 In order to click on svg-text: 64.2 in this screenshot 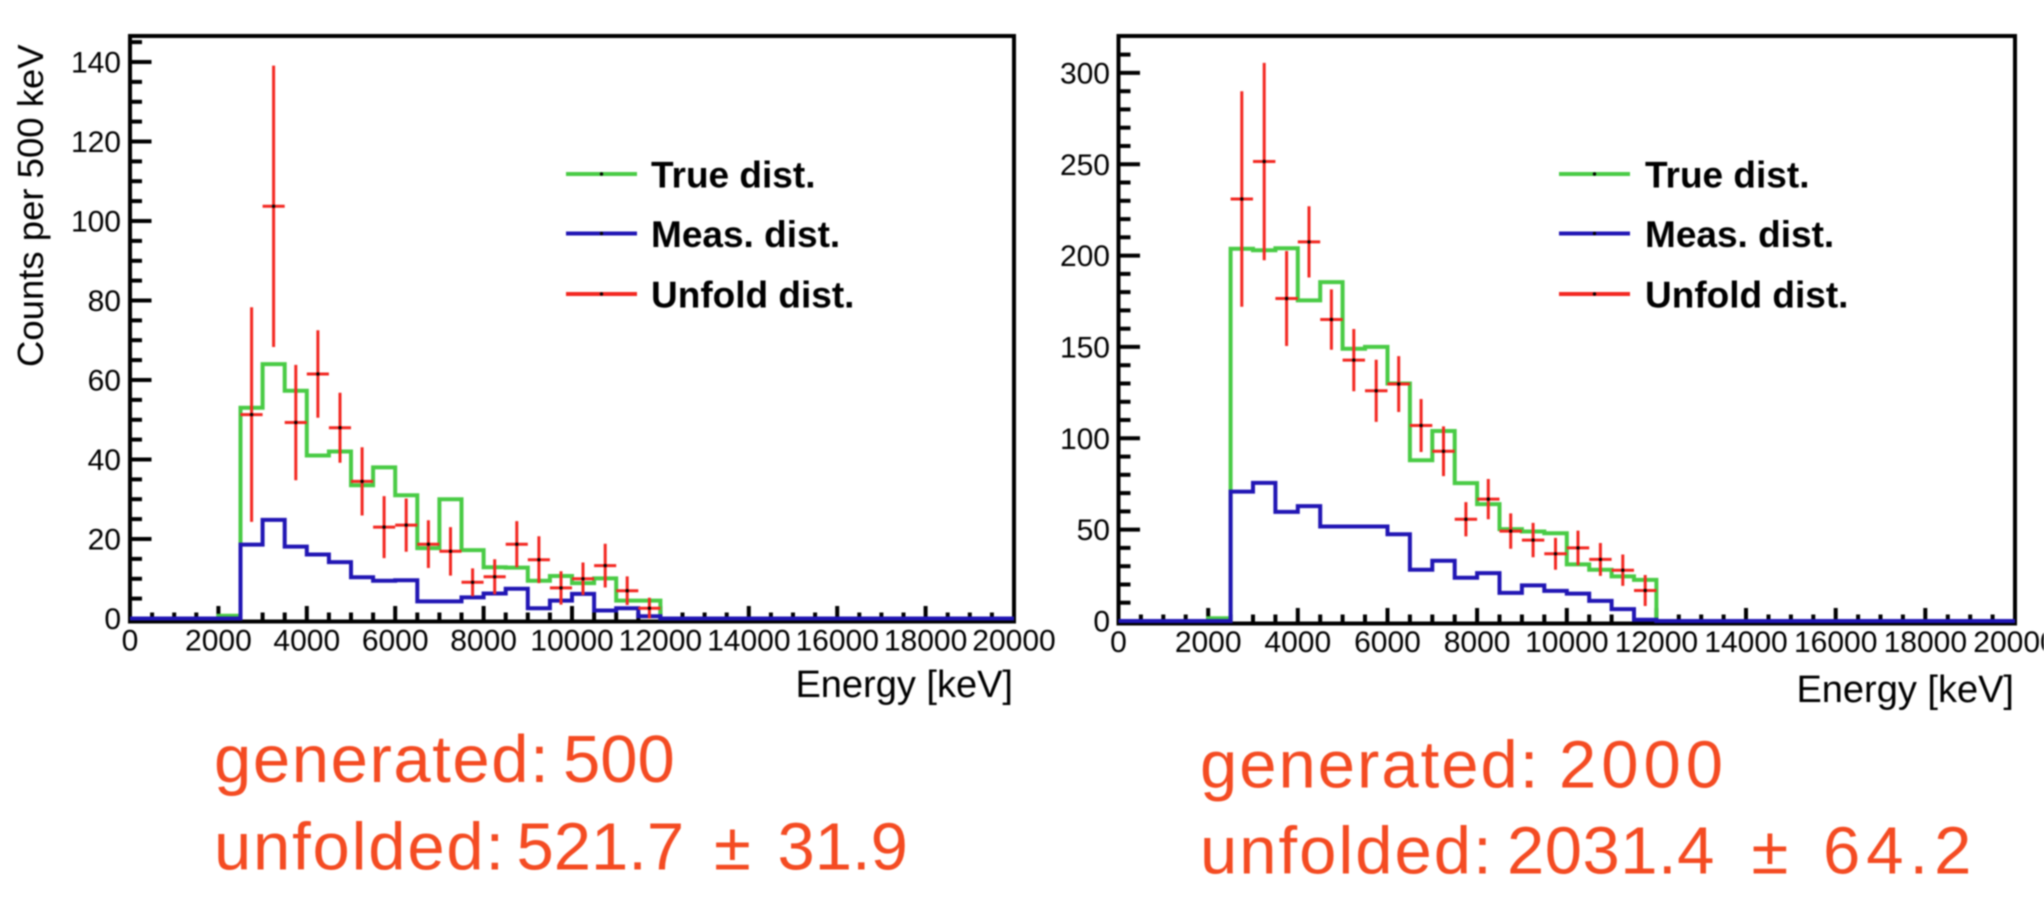, I will do `click(1900, 851)`.